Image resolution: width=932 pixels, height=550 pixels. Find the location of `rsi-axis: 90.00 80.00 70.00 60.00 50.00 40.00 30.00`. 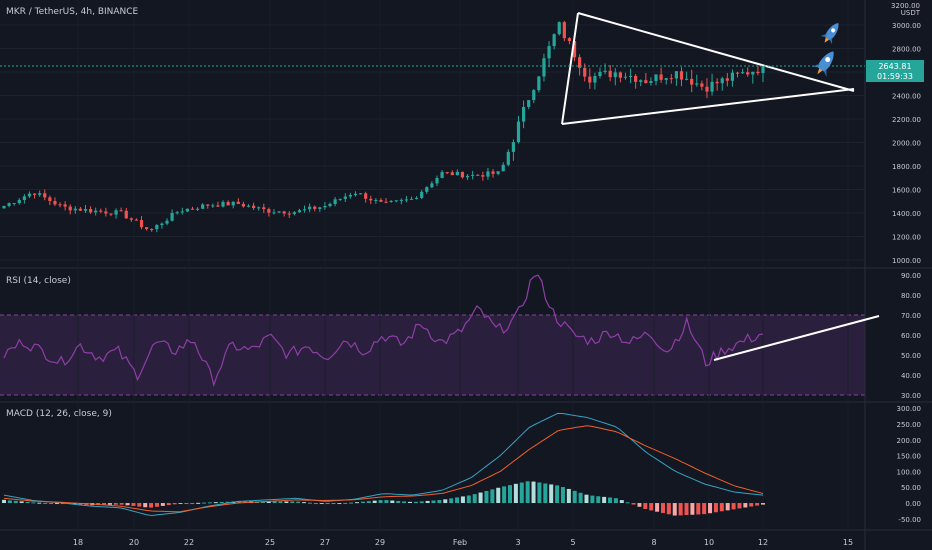

rsi-axis: 90.00 80.00 70.00 60.00 50.00 40.00 30.00 is located at coordinates (911, 336).